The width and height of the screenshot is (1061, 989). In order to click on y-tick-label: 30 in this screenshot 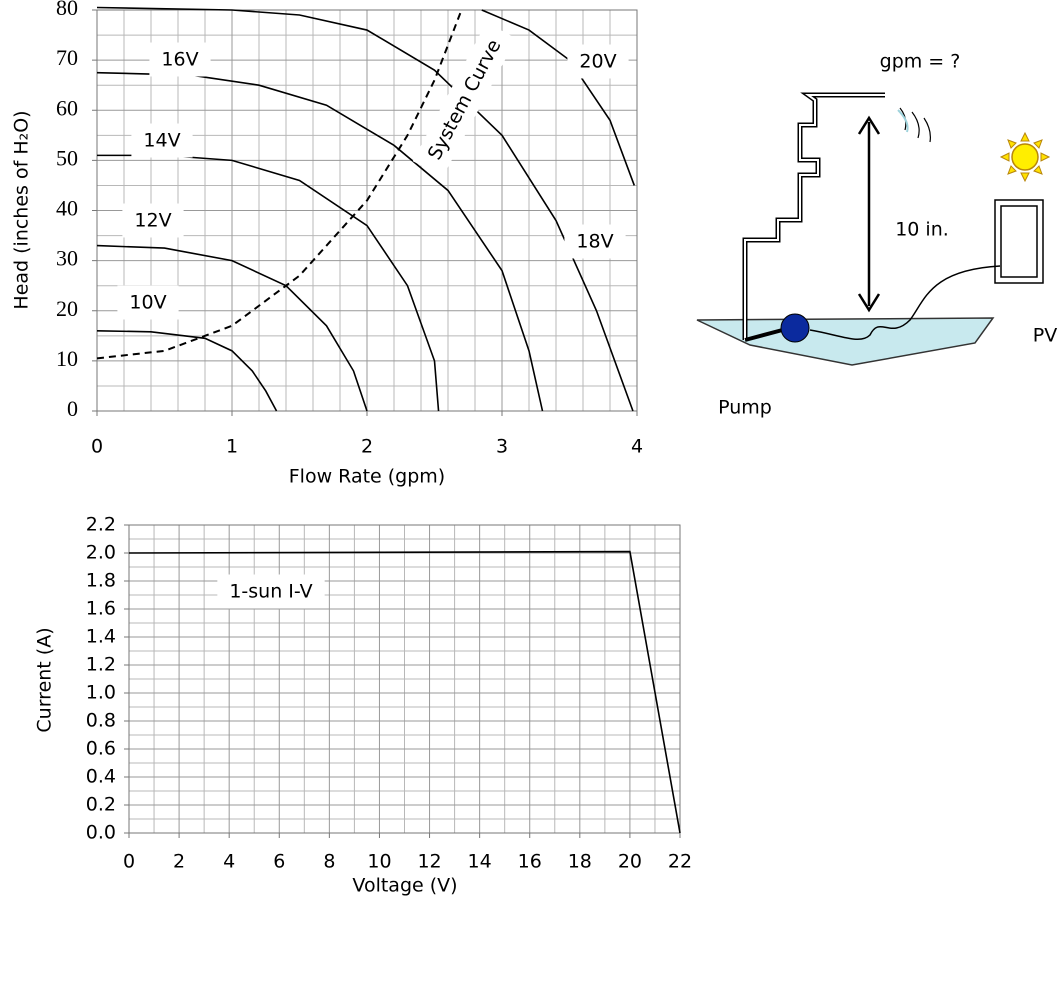, I will do `click(67, 258)`.